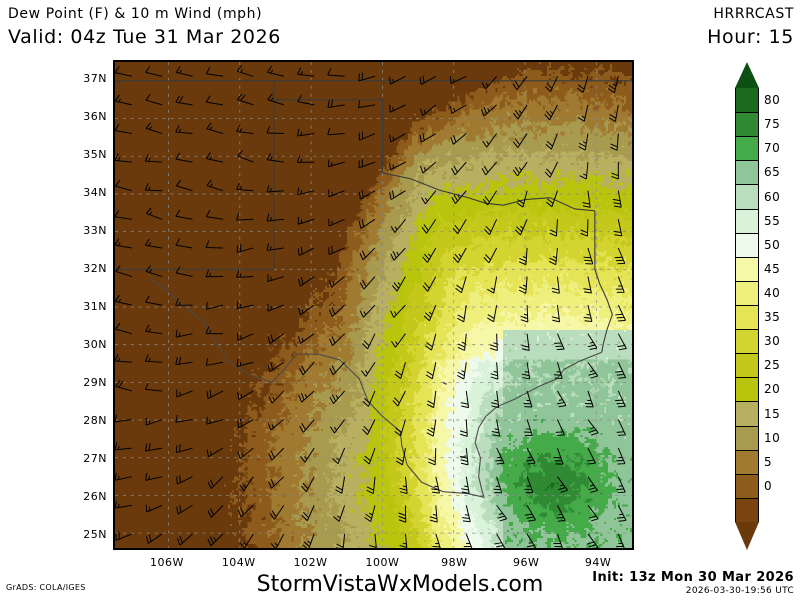  What do you see at coordinates (454, 562) in the screenshot?
I see `longitude-tick-98W: 98W` at bounding box center [454, 562].